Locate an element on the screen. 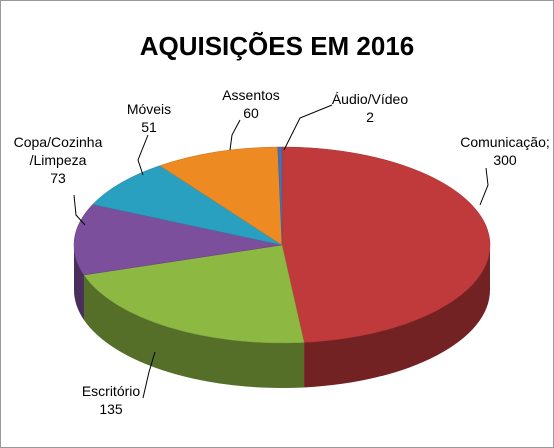 The image size is (554, 448). value-label: 73 is located at coordinates (58, 178).